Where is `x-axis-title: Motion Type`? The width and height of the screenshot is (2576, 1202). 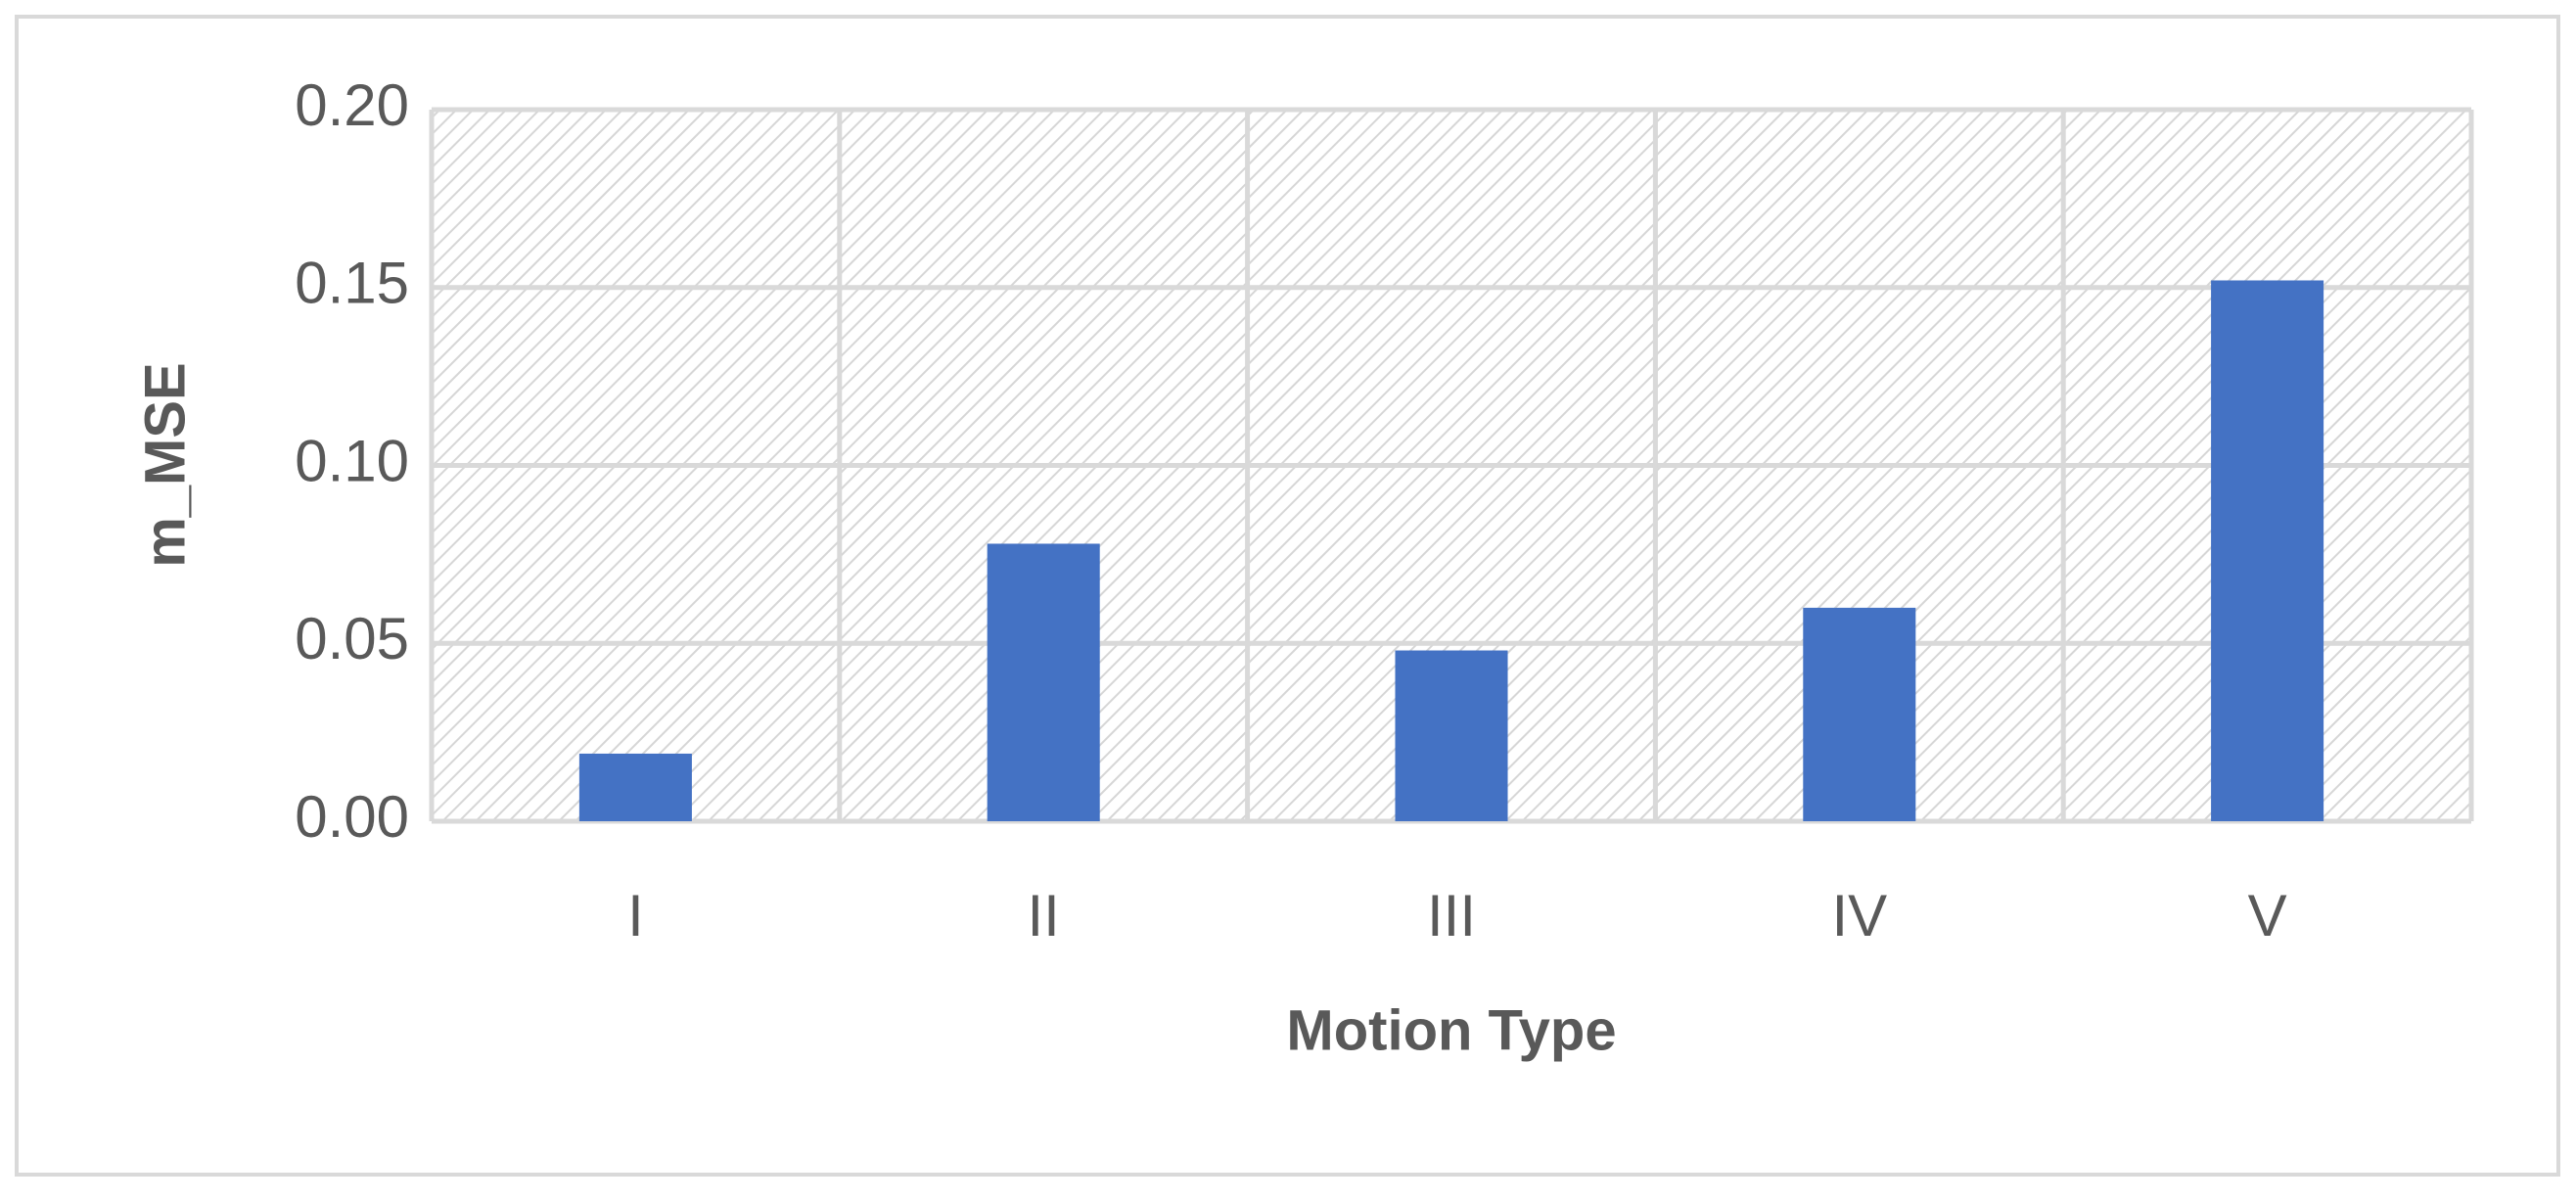 x-axis-title: Motion Type is located at coordinates (1451, 1030).